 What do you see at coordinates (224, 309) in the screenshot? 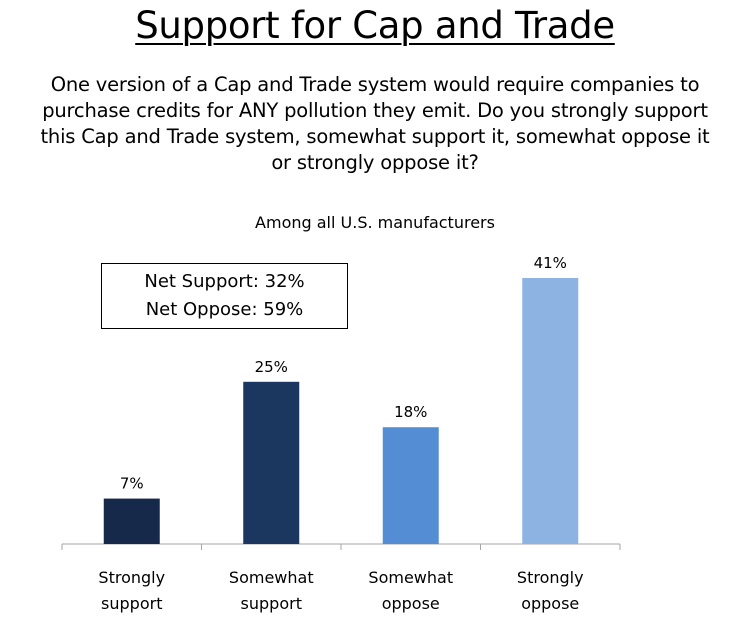
I see `net-oppose-label: Net Oppose: 59%` at bounding box center [224, 309].